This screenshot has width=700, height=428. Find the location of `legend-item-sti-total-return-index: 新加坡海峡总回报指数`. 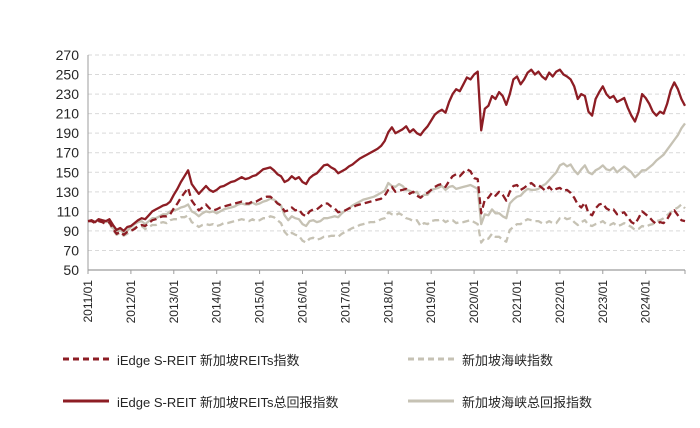

legend-item-sti-total-return-index: 新加坡海峡总回报指数 is located at coordinates (544, 401).